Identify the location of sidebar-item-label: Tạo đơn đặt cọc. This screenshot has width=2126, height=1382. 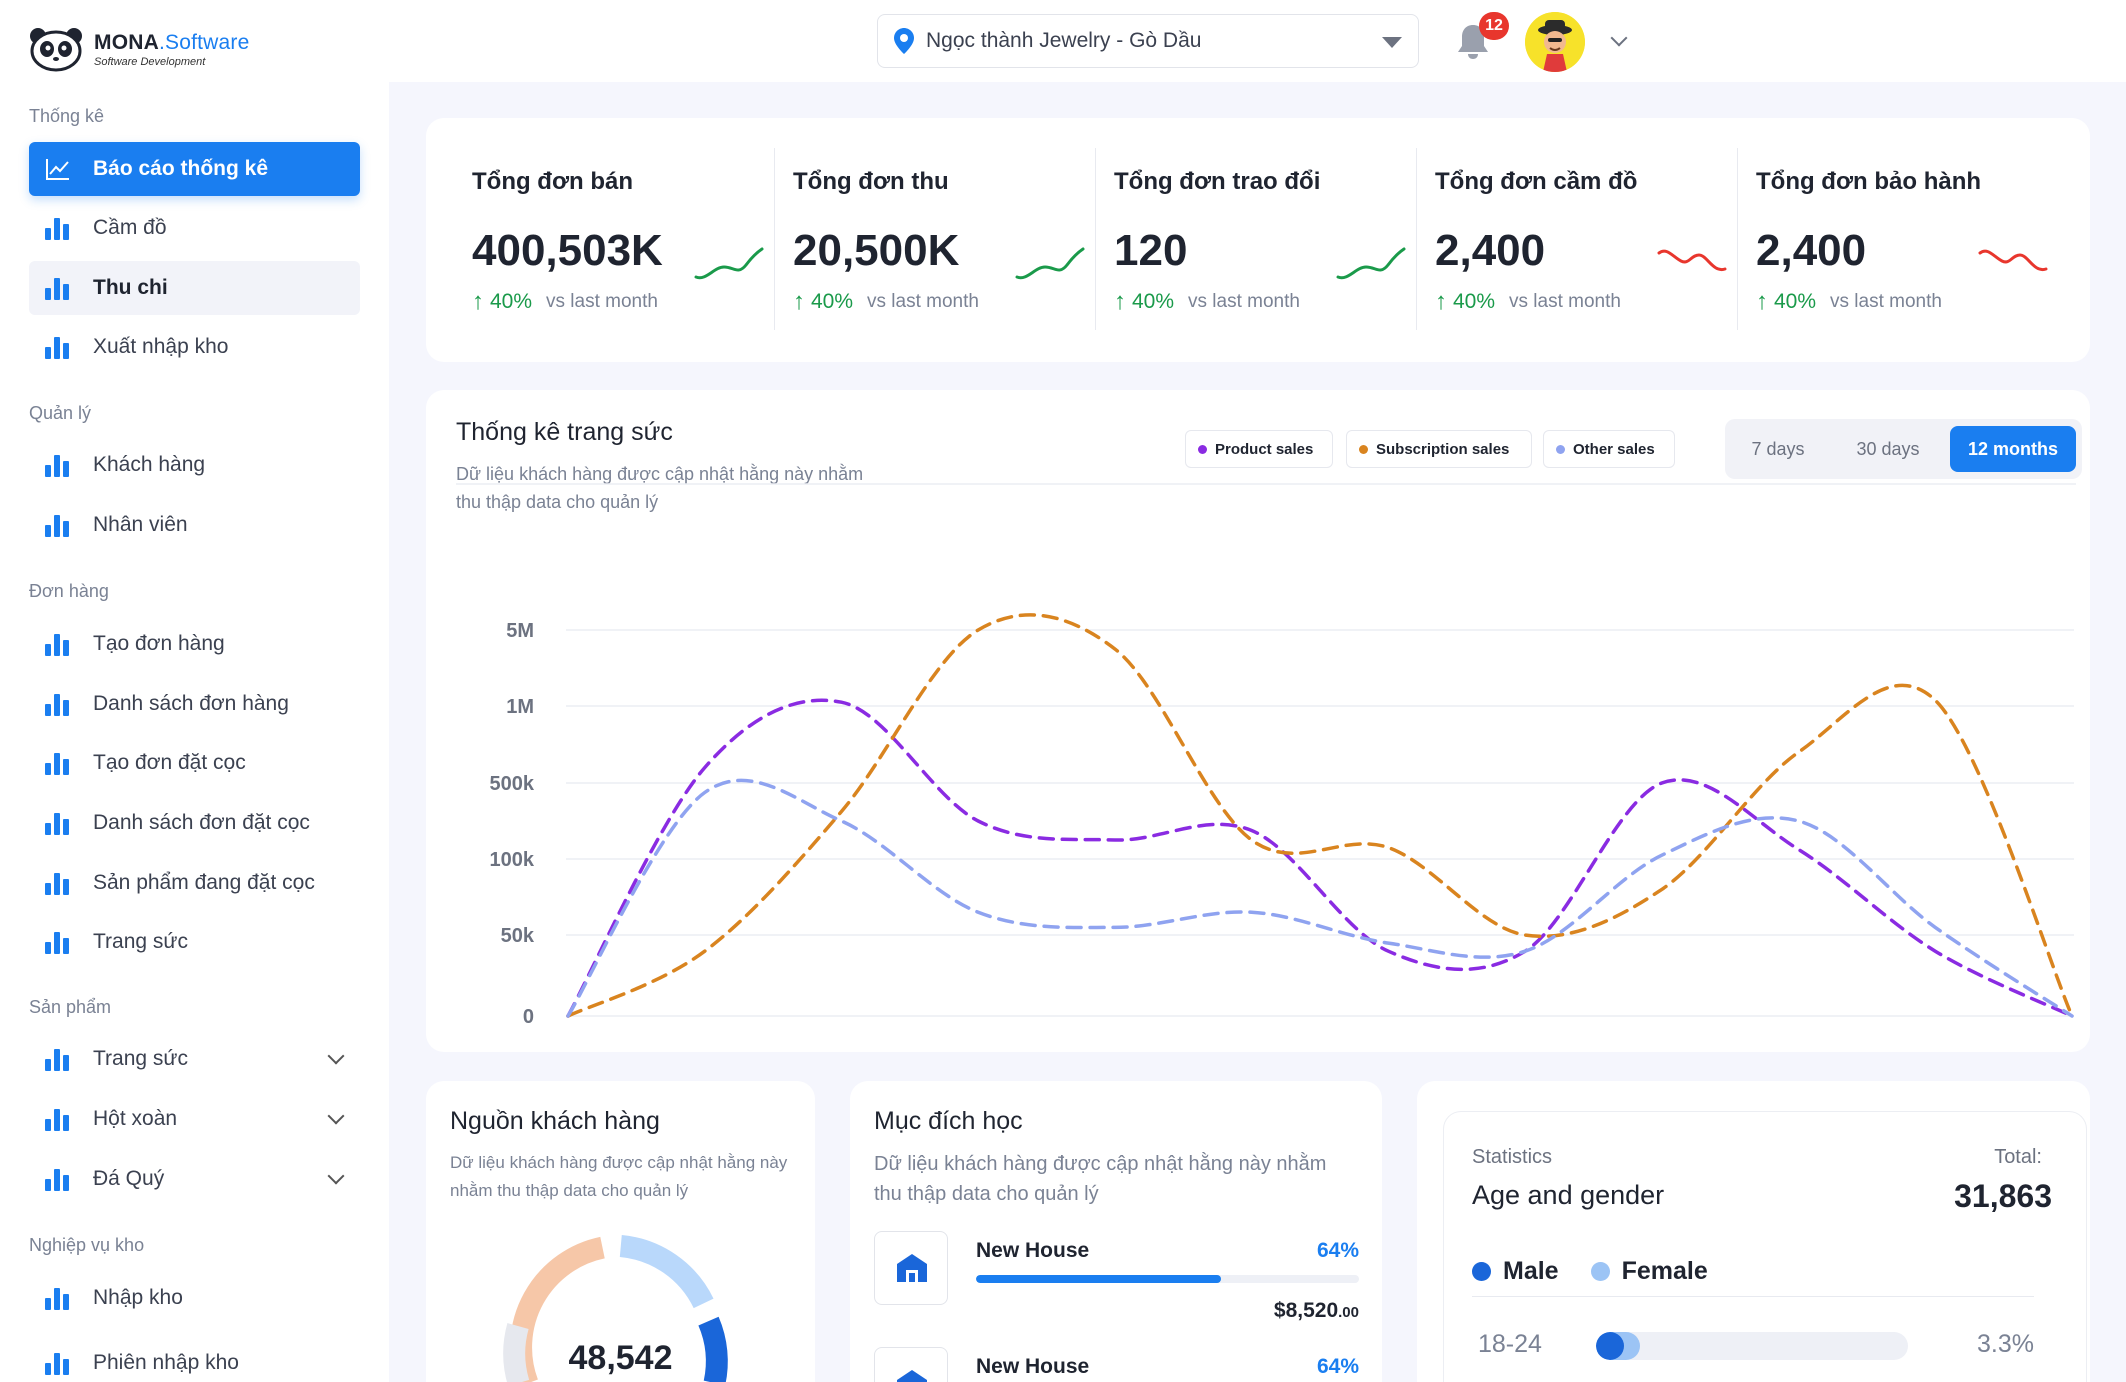
(169, 762).